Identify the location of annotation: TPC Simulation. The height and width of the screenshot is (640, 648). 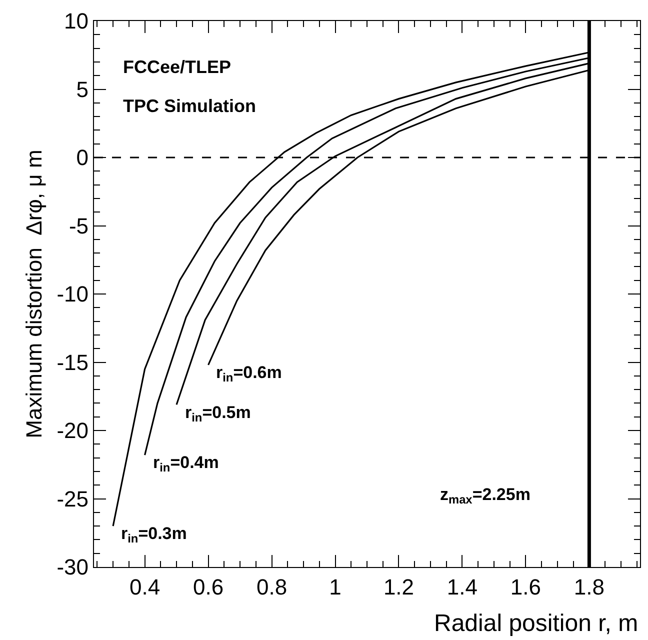
(189, 106).